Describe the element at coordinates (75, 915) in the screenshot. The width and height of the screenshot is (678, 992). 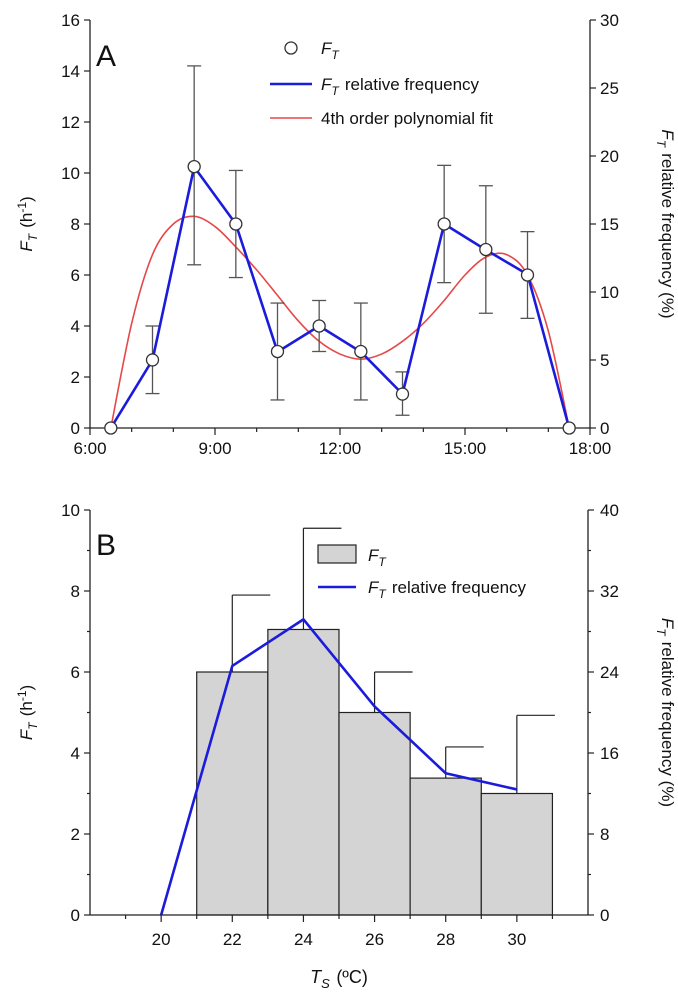
I see `panel-b-y-tick-label: 0` at that location.